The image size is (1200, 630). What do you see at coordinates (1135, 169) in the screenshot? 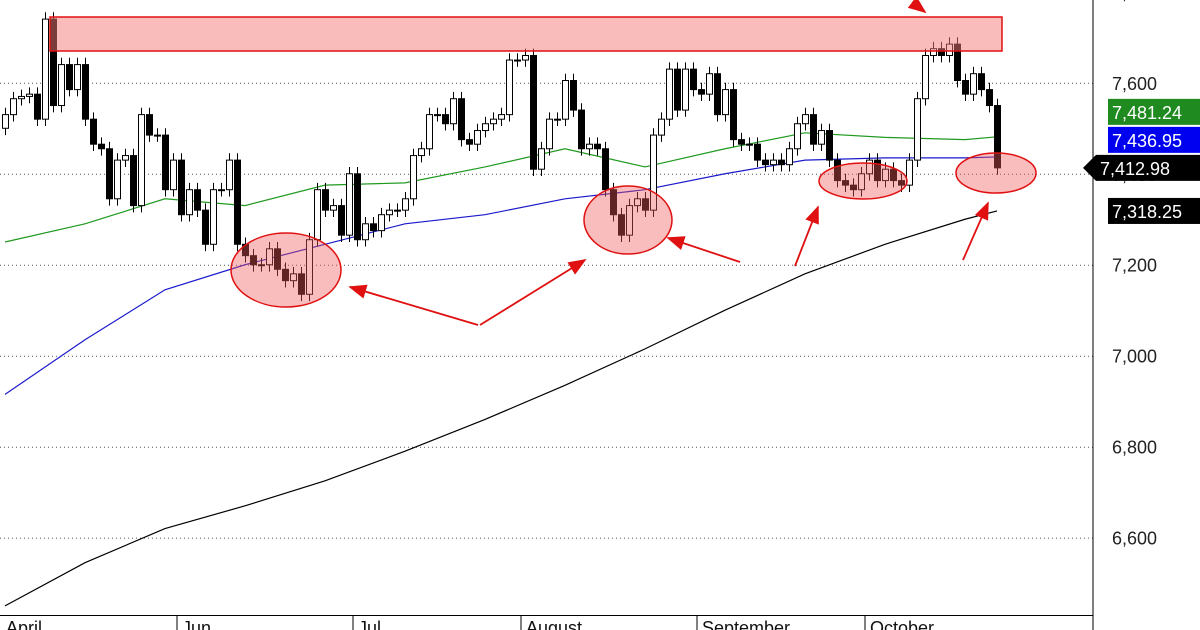
I see `price-tag-label: 7,412.98` at bounding box center [1135, 169].